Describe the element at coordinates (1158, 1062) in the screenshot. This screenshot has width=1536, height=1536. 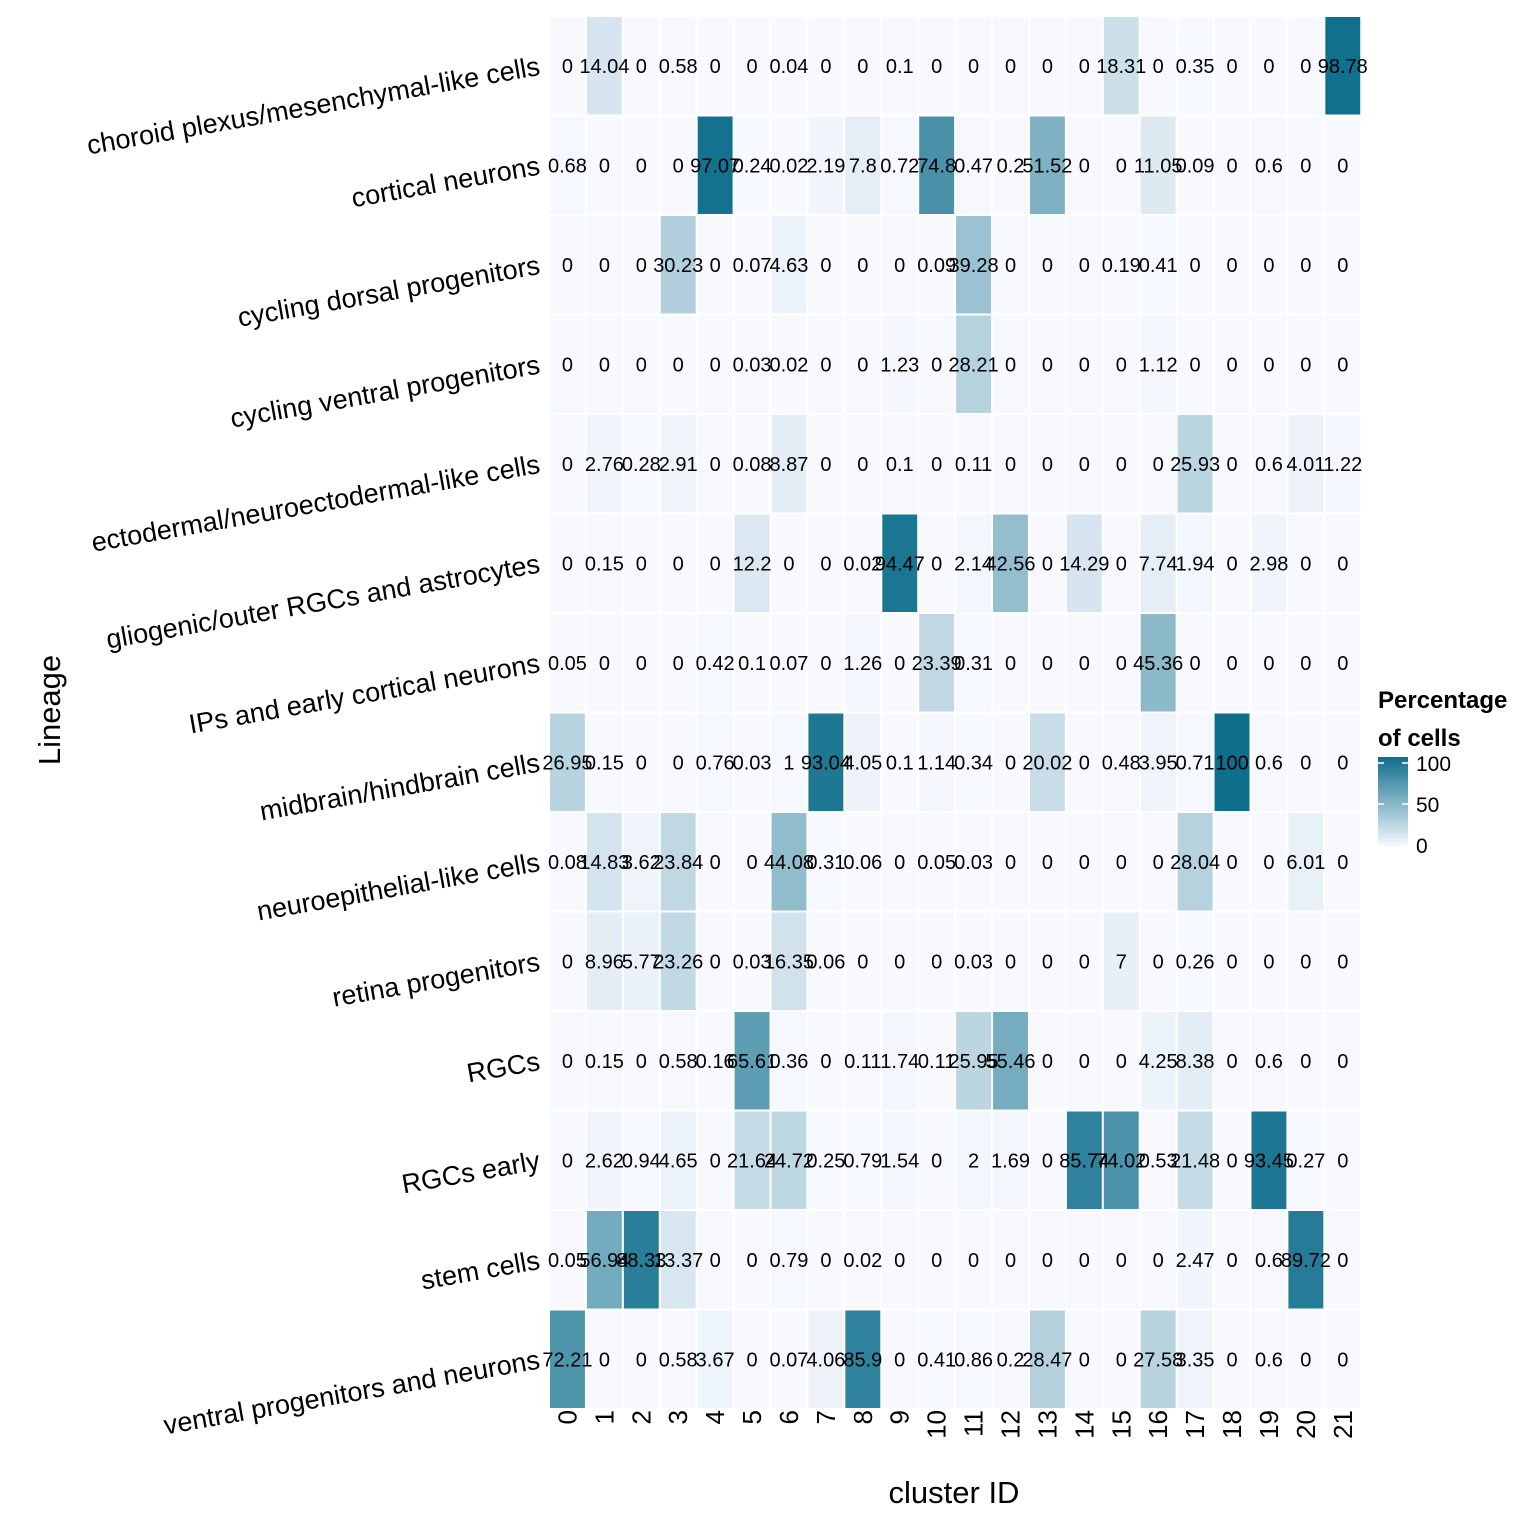
I see `cell-value-label: 4.25` at that location.